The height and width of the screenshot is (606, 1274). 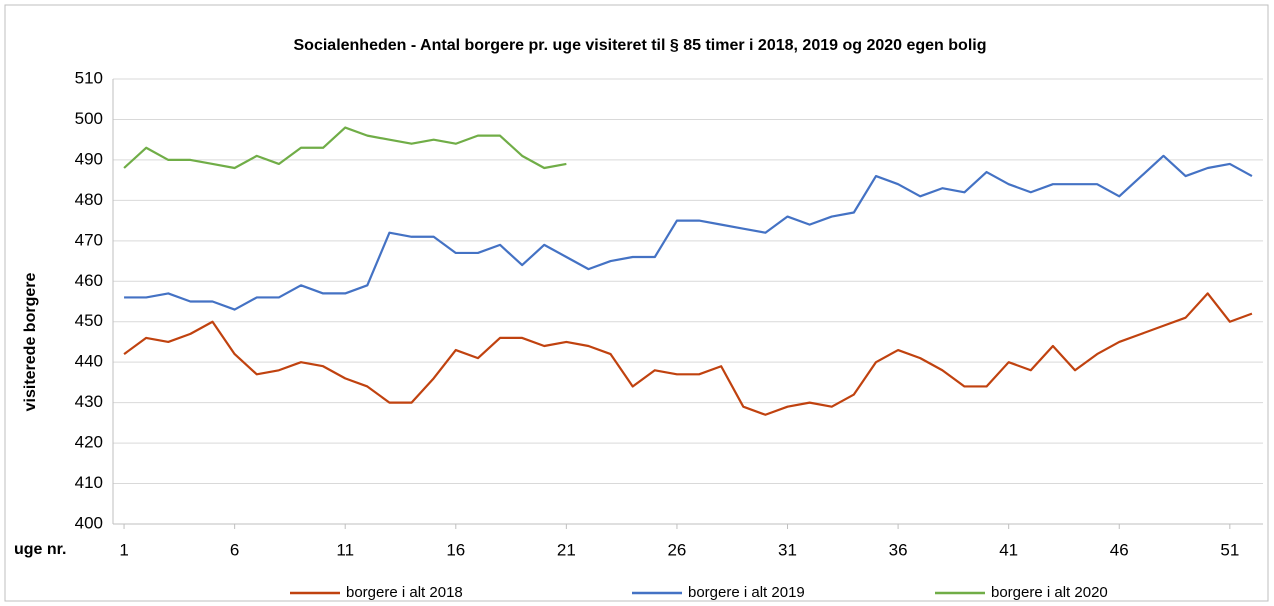 What do you see at coordinates (40, 549) in the screenshot?
I see `x-axis-title: uge nr.` at bounding box center [40, 549].